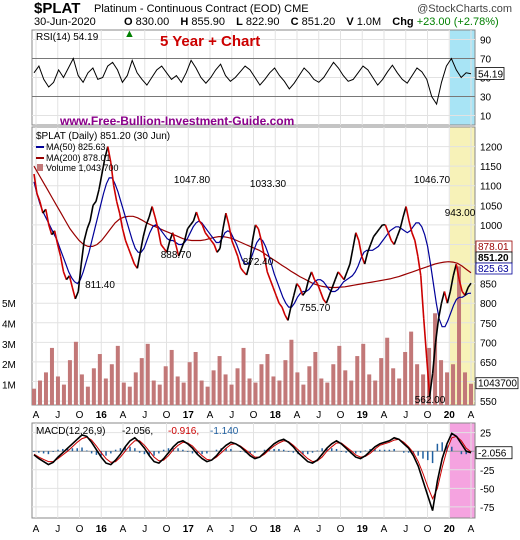 The image size is (520, 540). What do you see at coordinates (100, 285) in the screenshot?
I see `price-annotation: 811.40` at bounding box center [100, 285].